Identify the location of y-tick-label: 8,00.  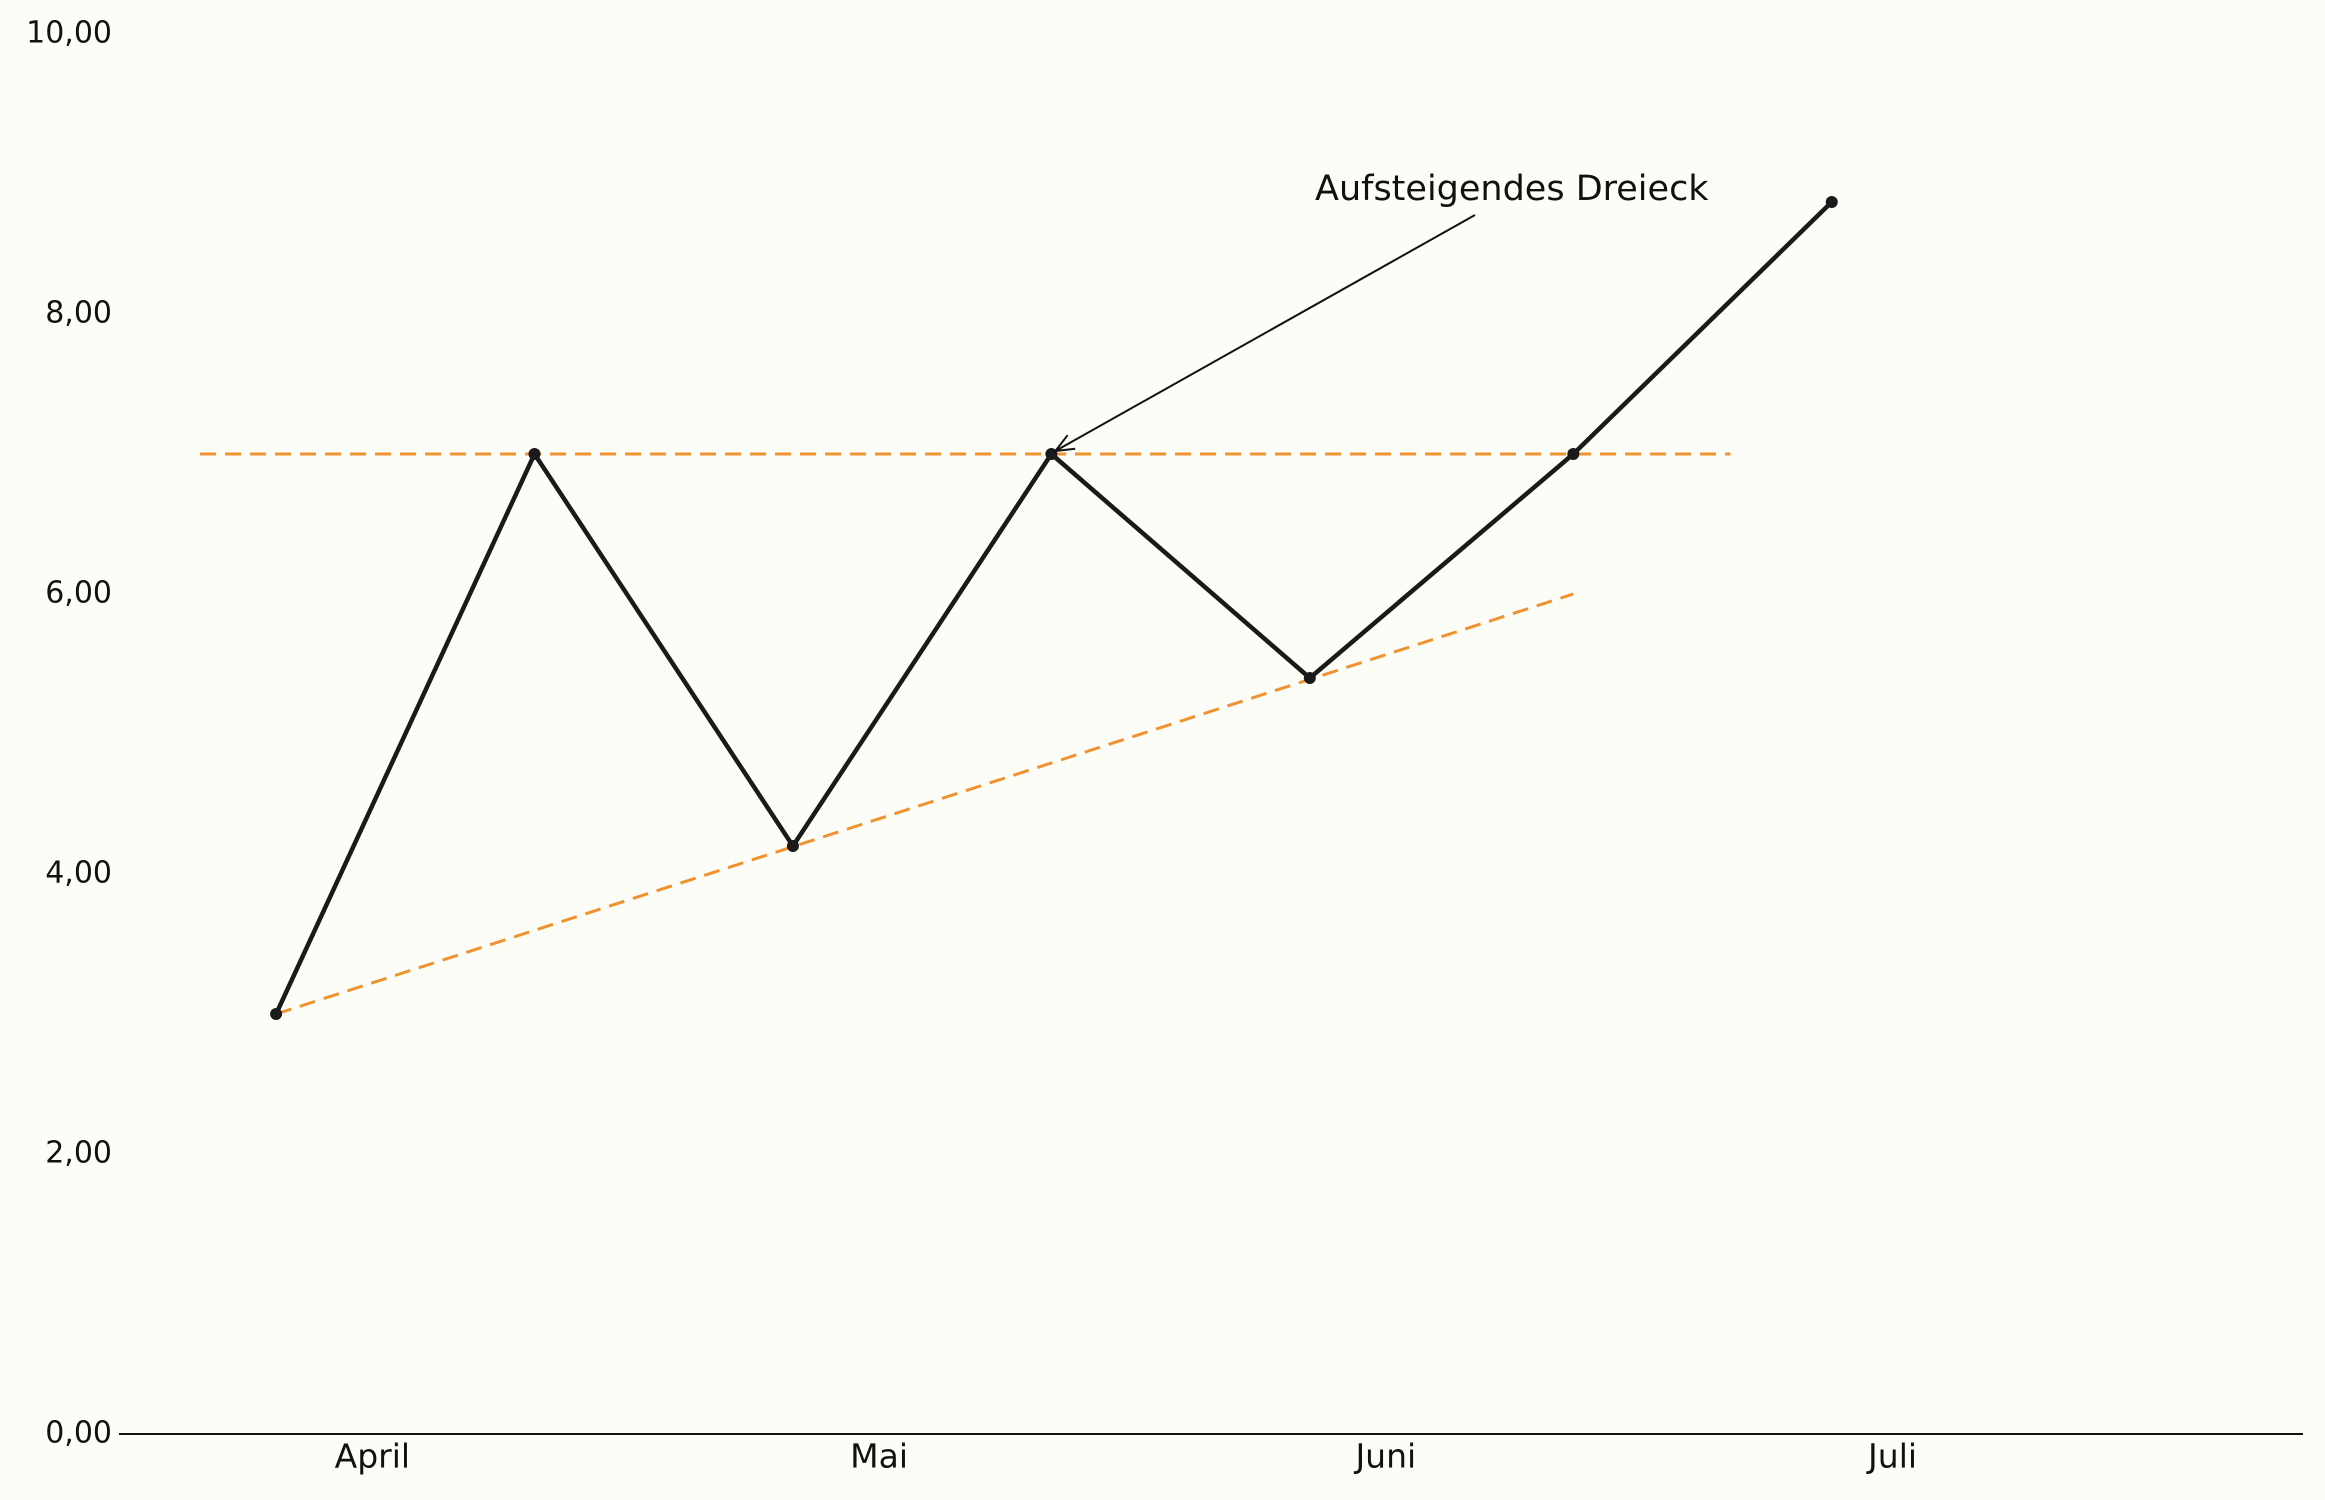
(78, 313).